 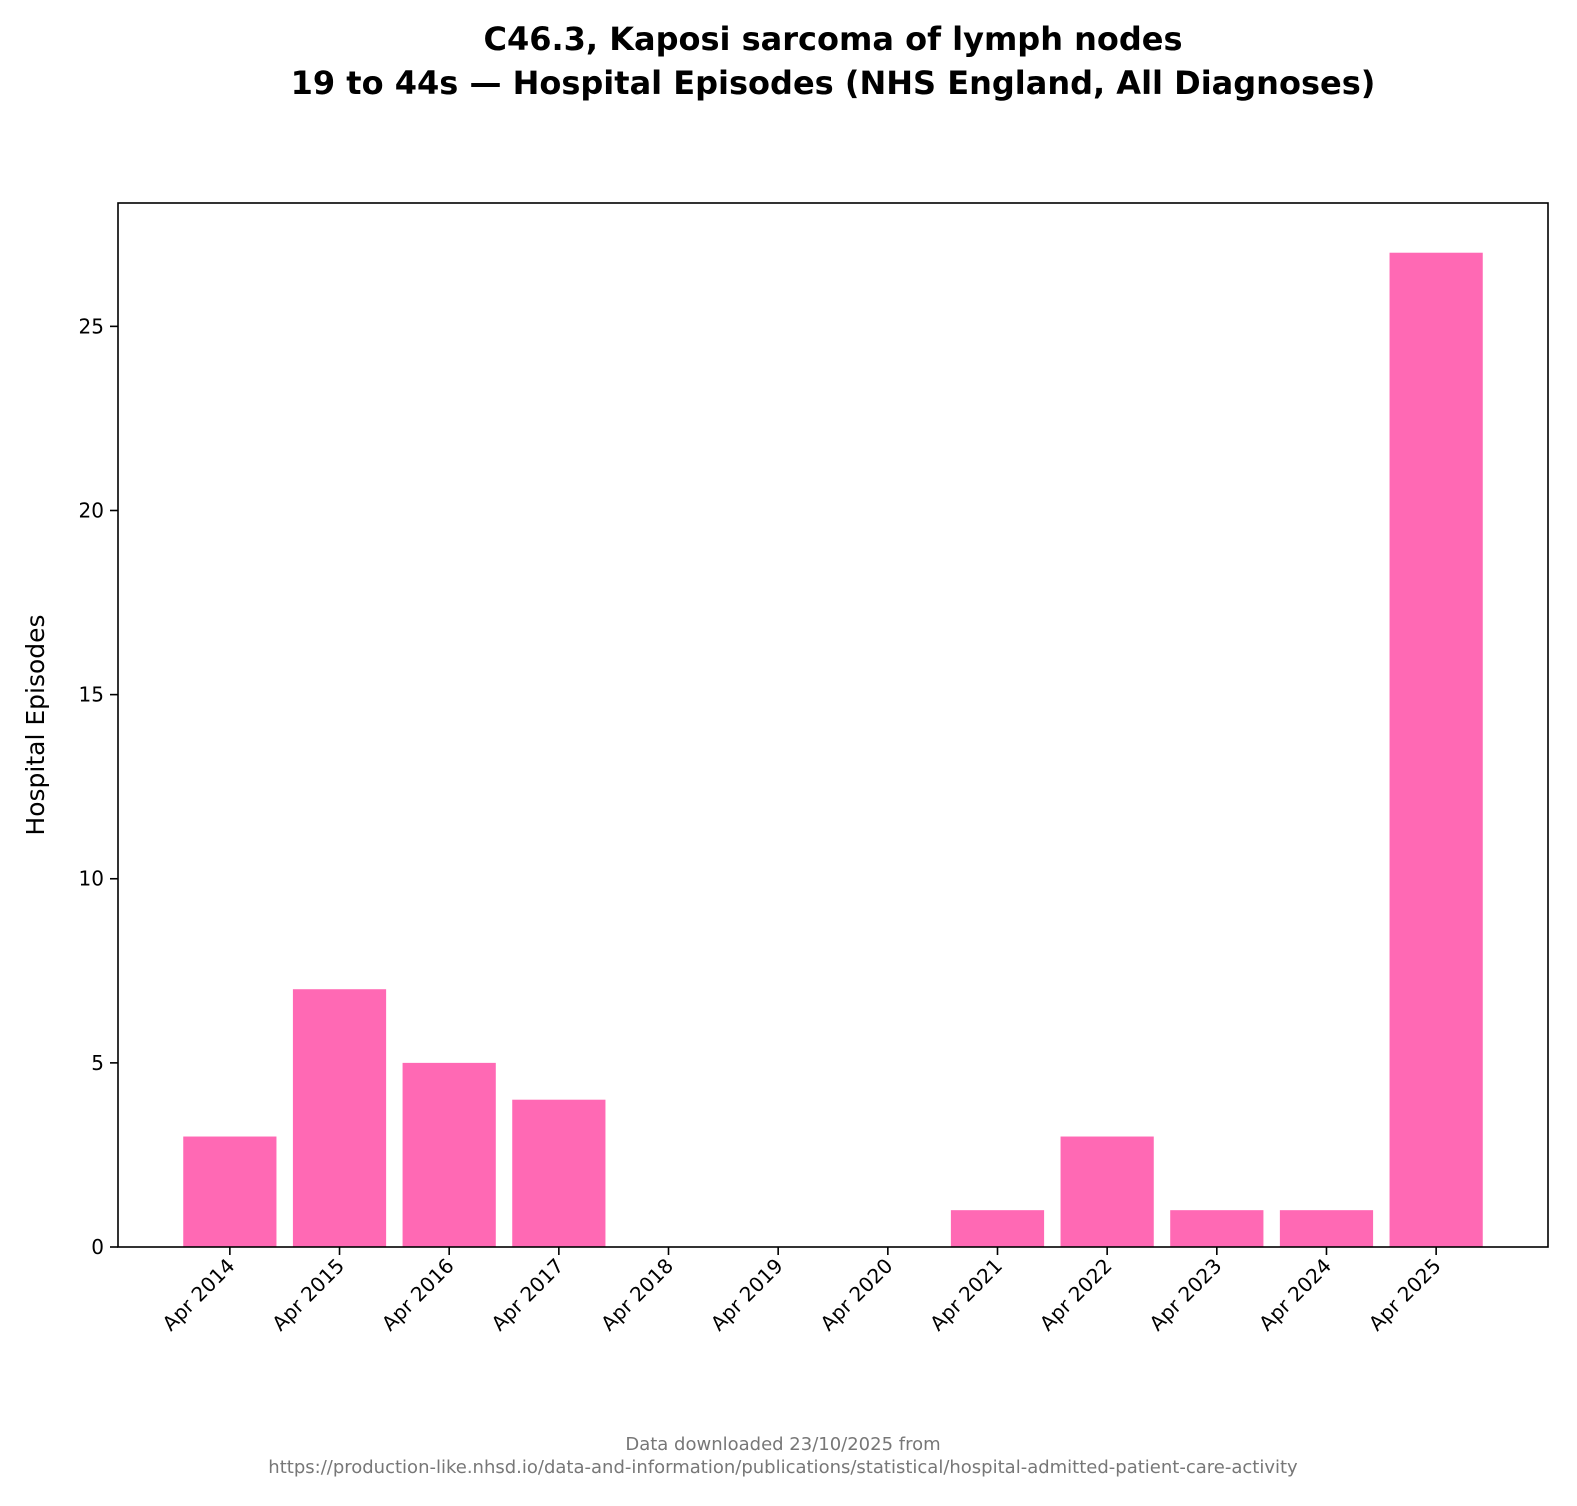 What do you see at coordinates (1436, 749) in the screenshot?
I see `bar-apr-2025` at bounding box center [1436, 749].